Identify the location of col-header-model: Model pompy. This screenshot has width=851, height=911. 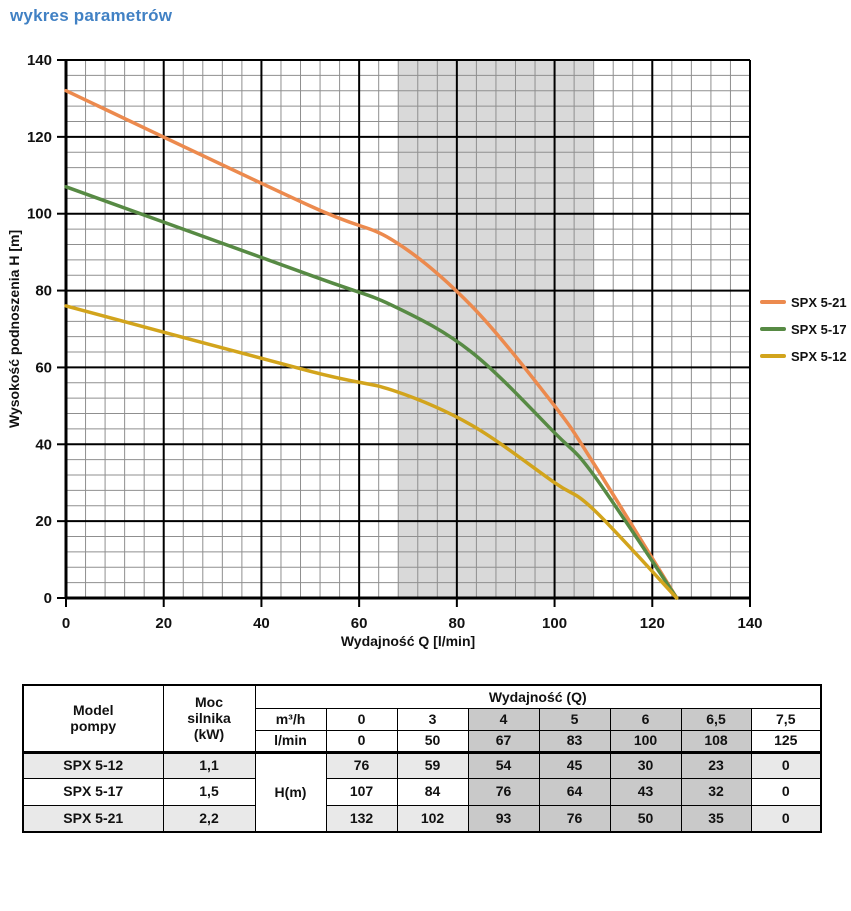
(93, 718).